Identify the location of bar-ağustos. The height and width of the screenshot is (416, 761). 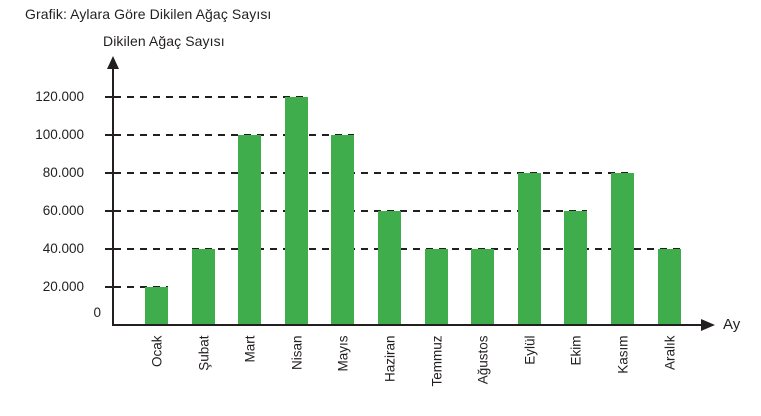
(482, 287).